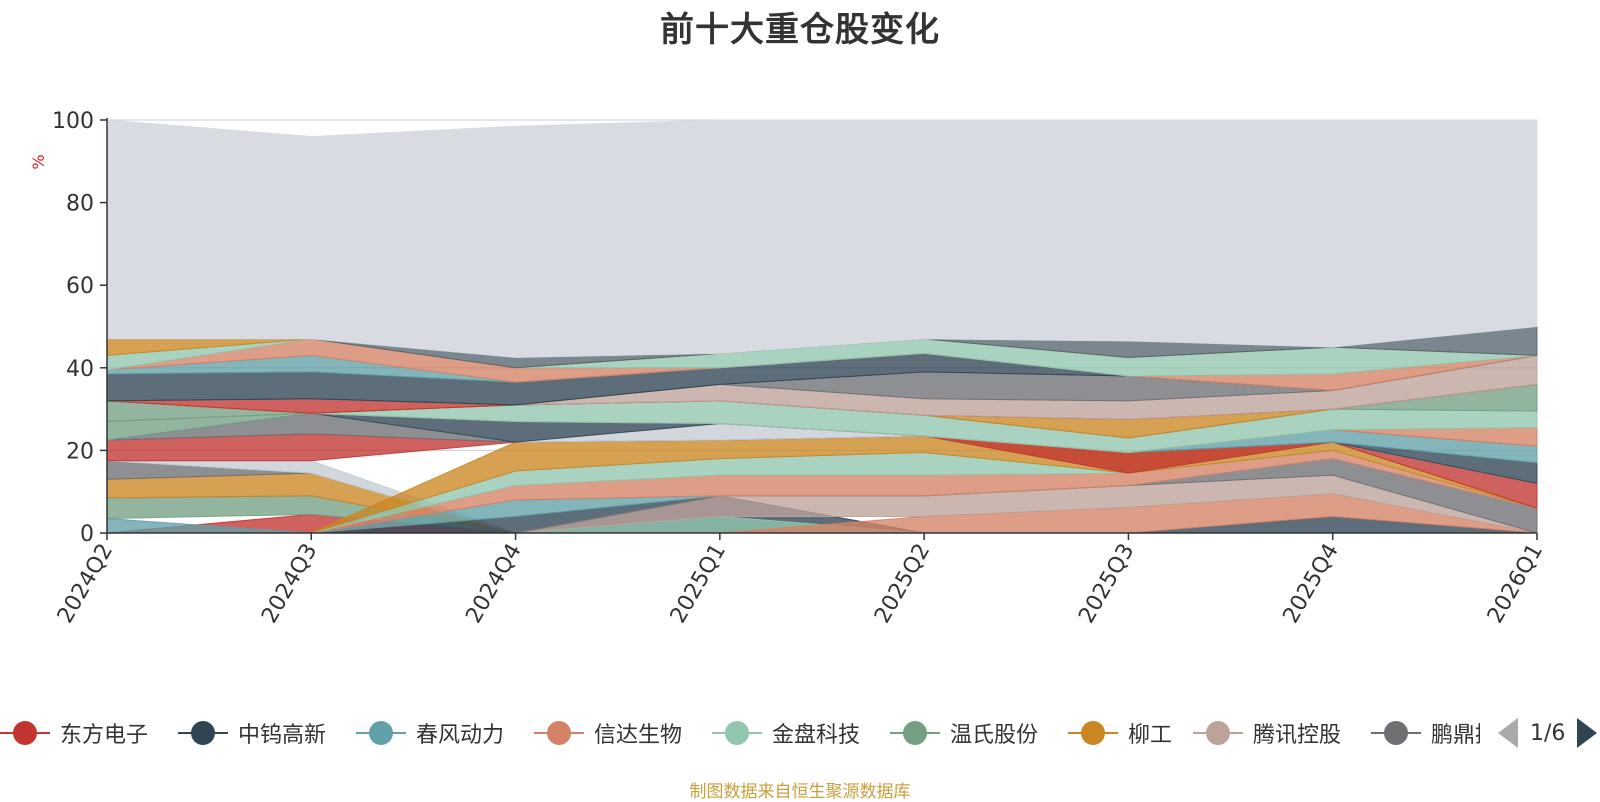 The width and height of the screenshot is (1600, 802). I want to click on legend-item: 金盘科技, so click(786, 733).